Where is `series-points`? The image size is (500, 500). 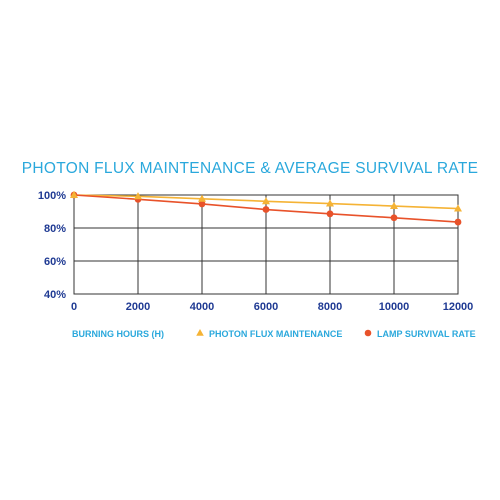 series-points is located at coordinates (266, 208).